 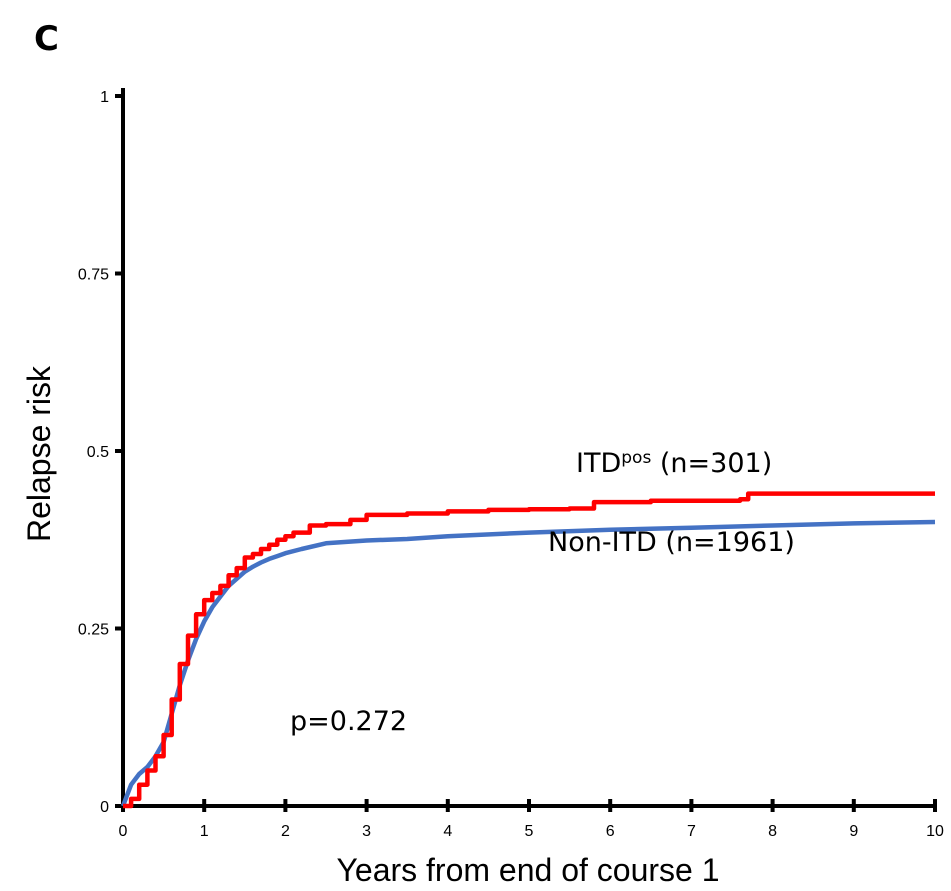 What do you see at coordinates (529, 831) in the screenshot?
I see `x-tick-label: 5` at bounding box center [529, 831].